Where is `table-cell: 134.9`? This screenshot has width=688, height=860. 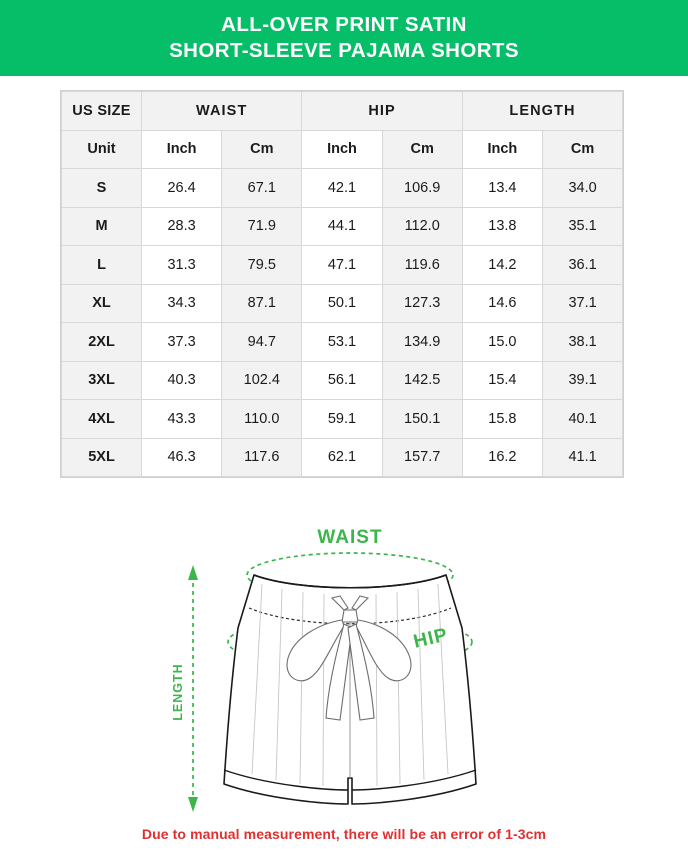
table-cell: 134.9 is located at coordinates (422, 342).